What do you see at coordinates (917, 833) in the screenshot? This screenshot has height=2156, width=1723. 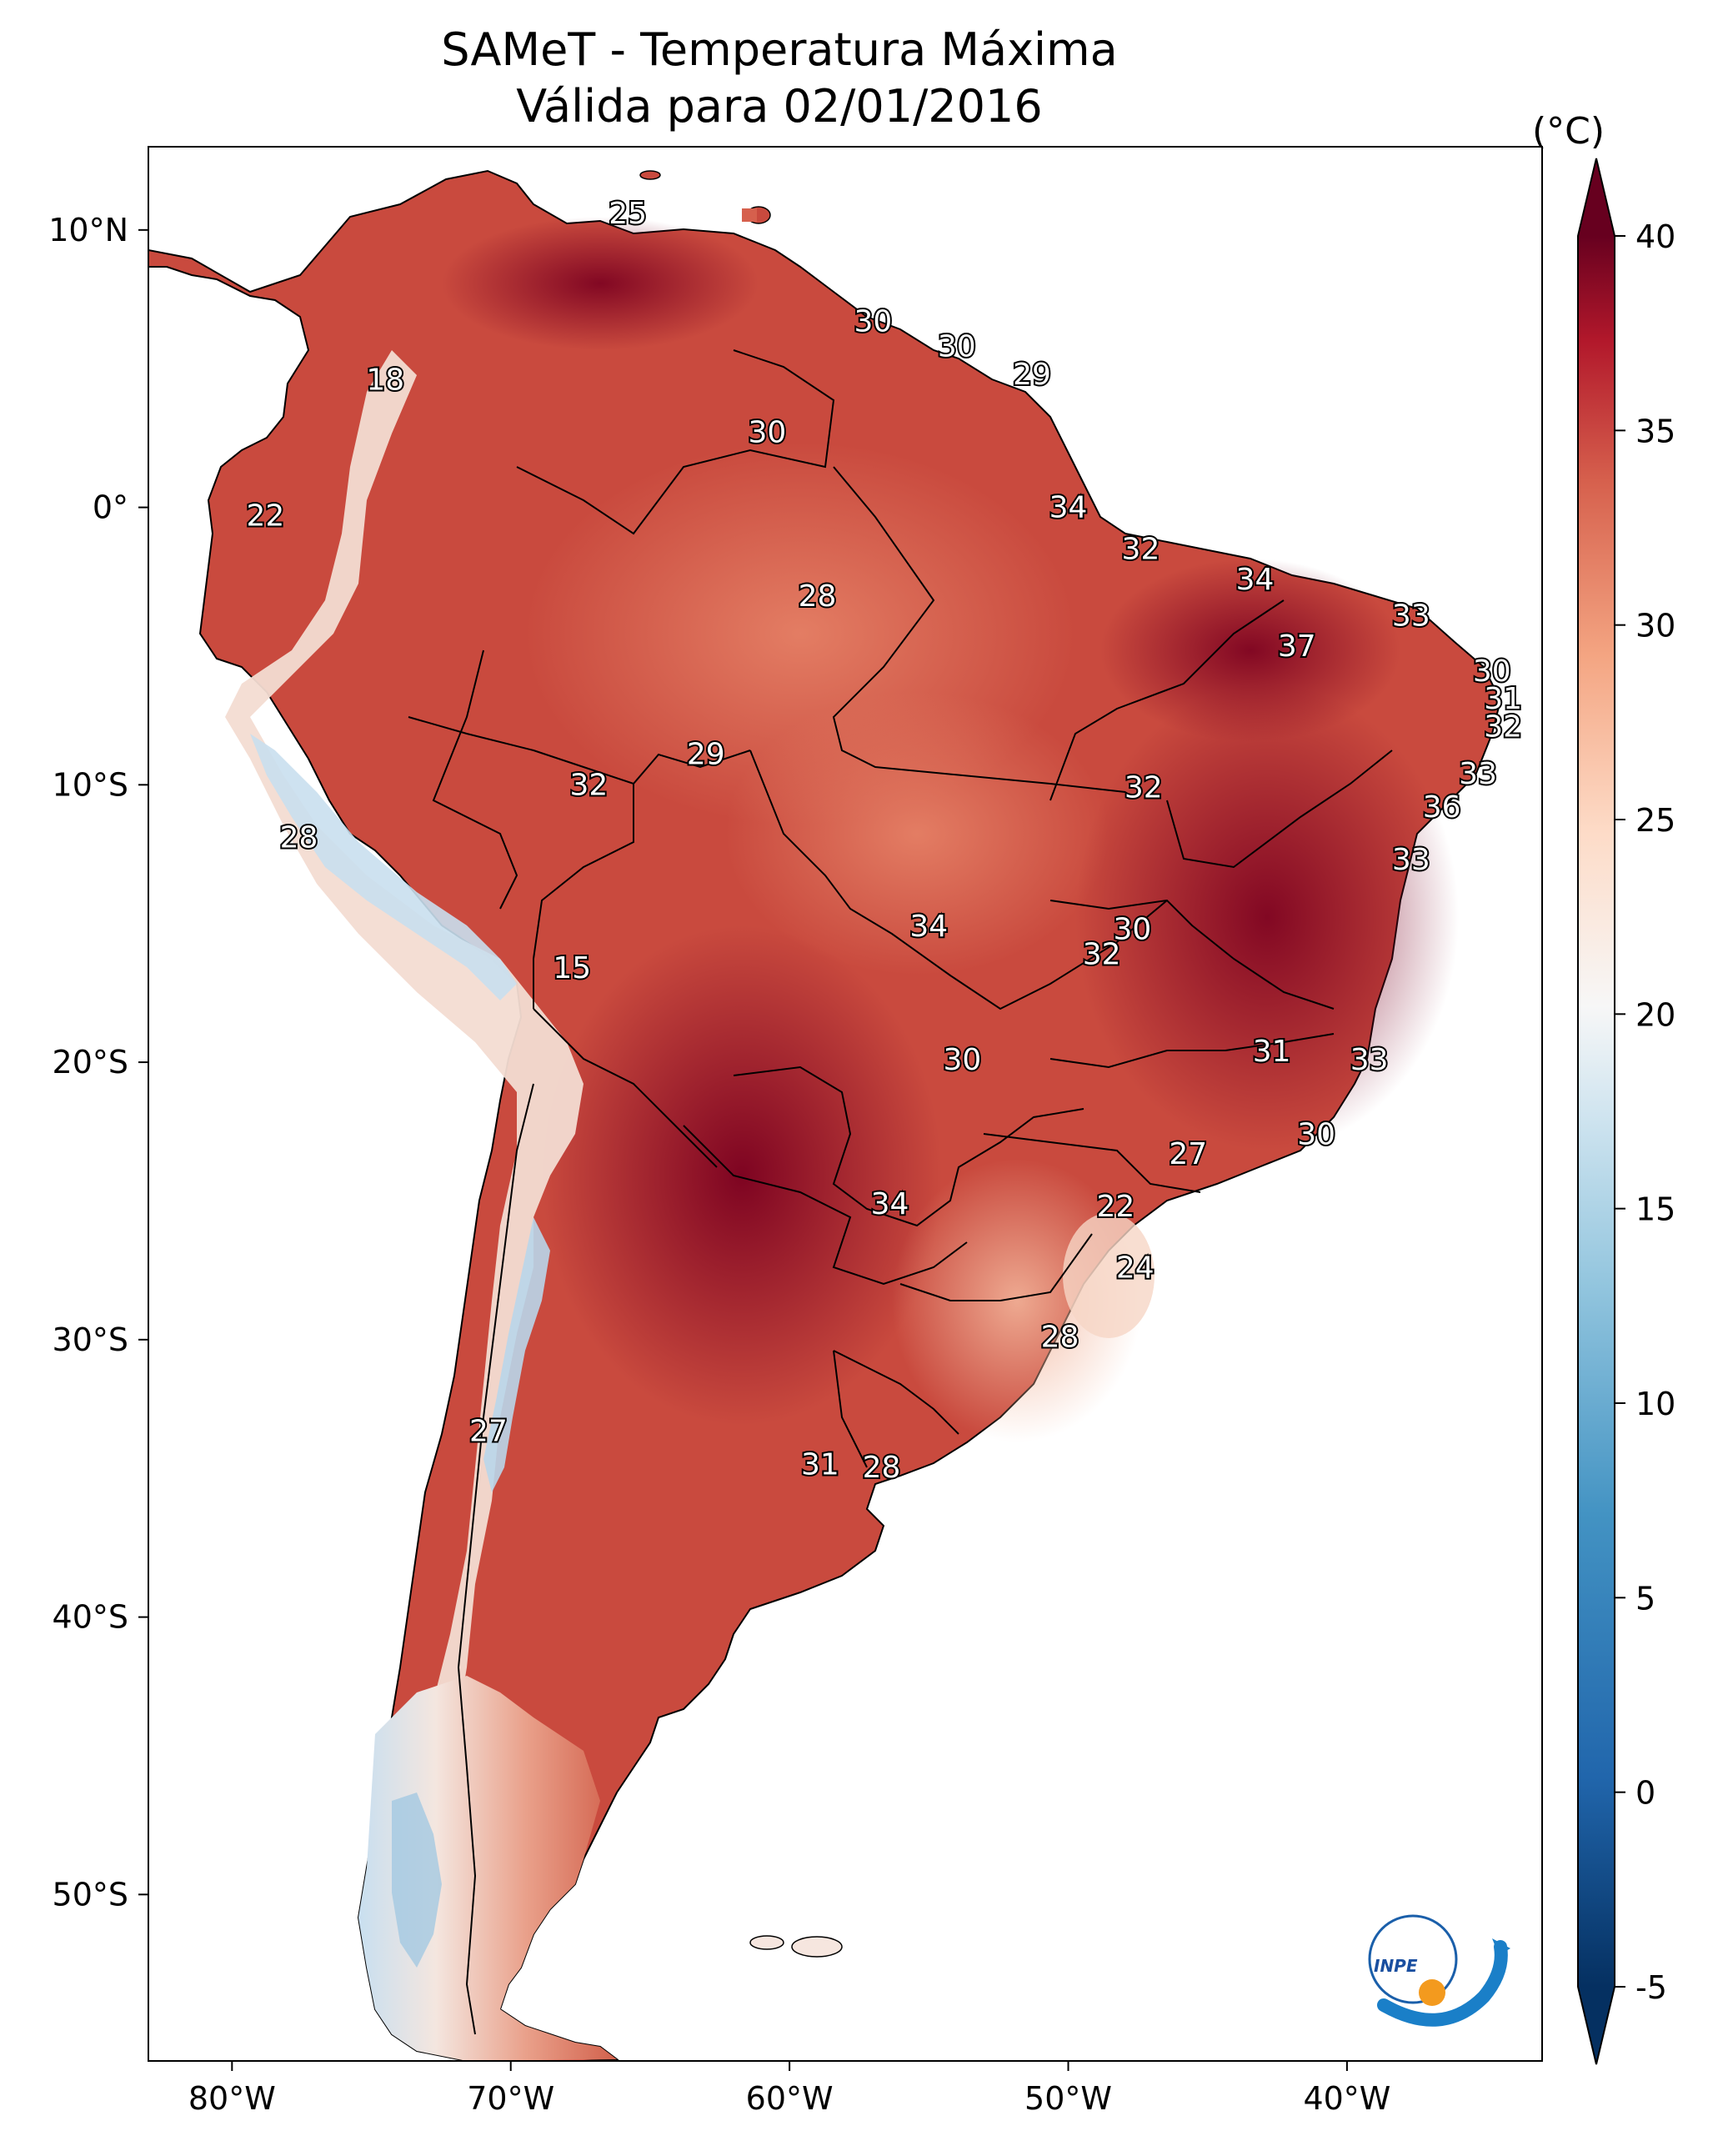 I see `mato-grosso-warm-zone` at bounding box center [917, 833].